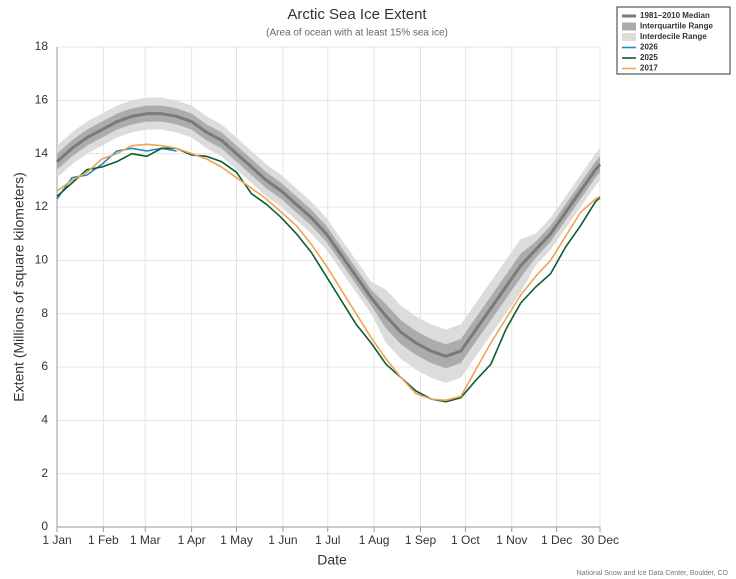 The height and width of the screenshot is (579, 736). I want to click on chart-title: Arctic Sea Ice Extent, so click(357, 14).